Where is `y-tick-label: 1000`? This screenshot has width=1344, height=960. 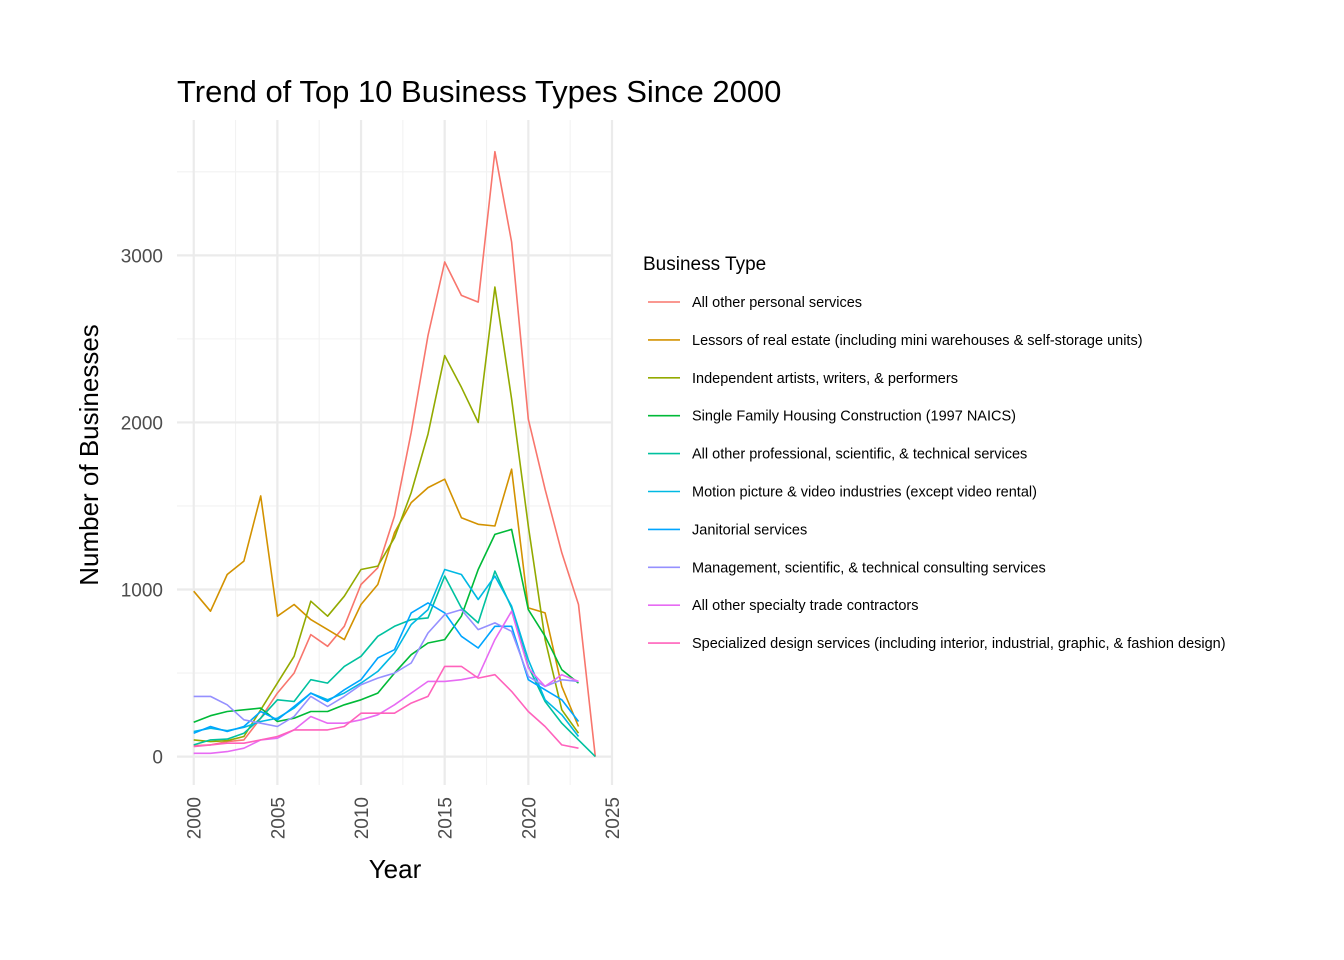 y-tick-label: 1000 is located at coordinates (142, 591).